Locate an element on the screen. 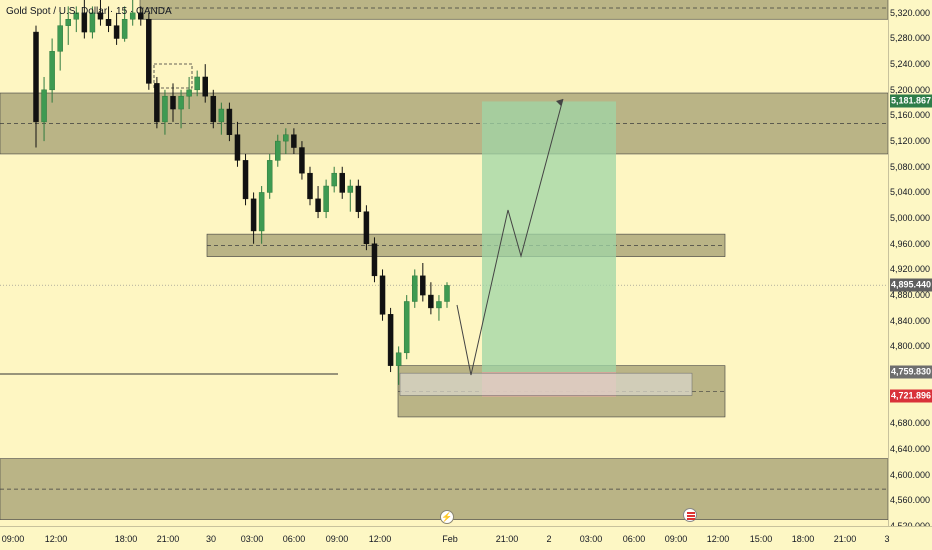 The width and height of the screenshot is (932, 550). price-badge: 4,721.896 is located at coordinates (911, 396).